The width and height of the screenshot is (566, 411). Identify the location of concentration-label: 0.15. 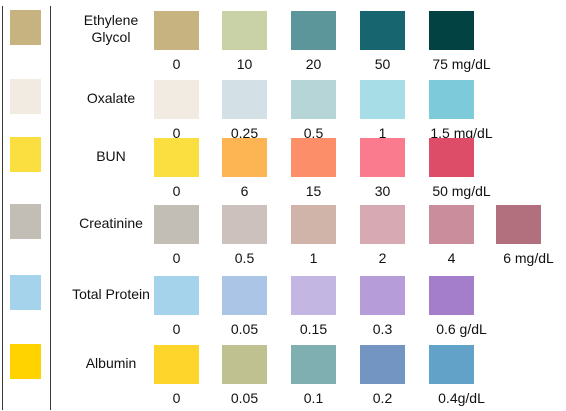
(313, 329).